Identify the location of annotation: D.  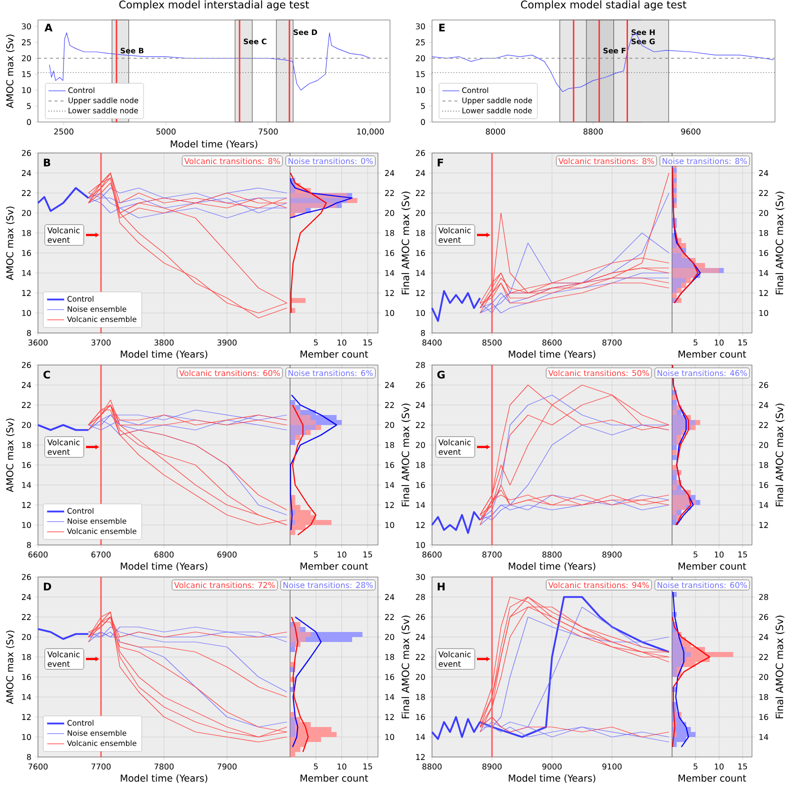
(48, 586).